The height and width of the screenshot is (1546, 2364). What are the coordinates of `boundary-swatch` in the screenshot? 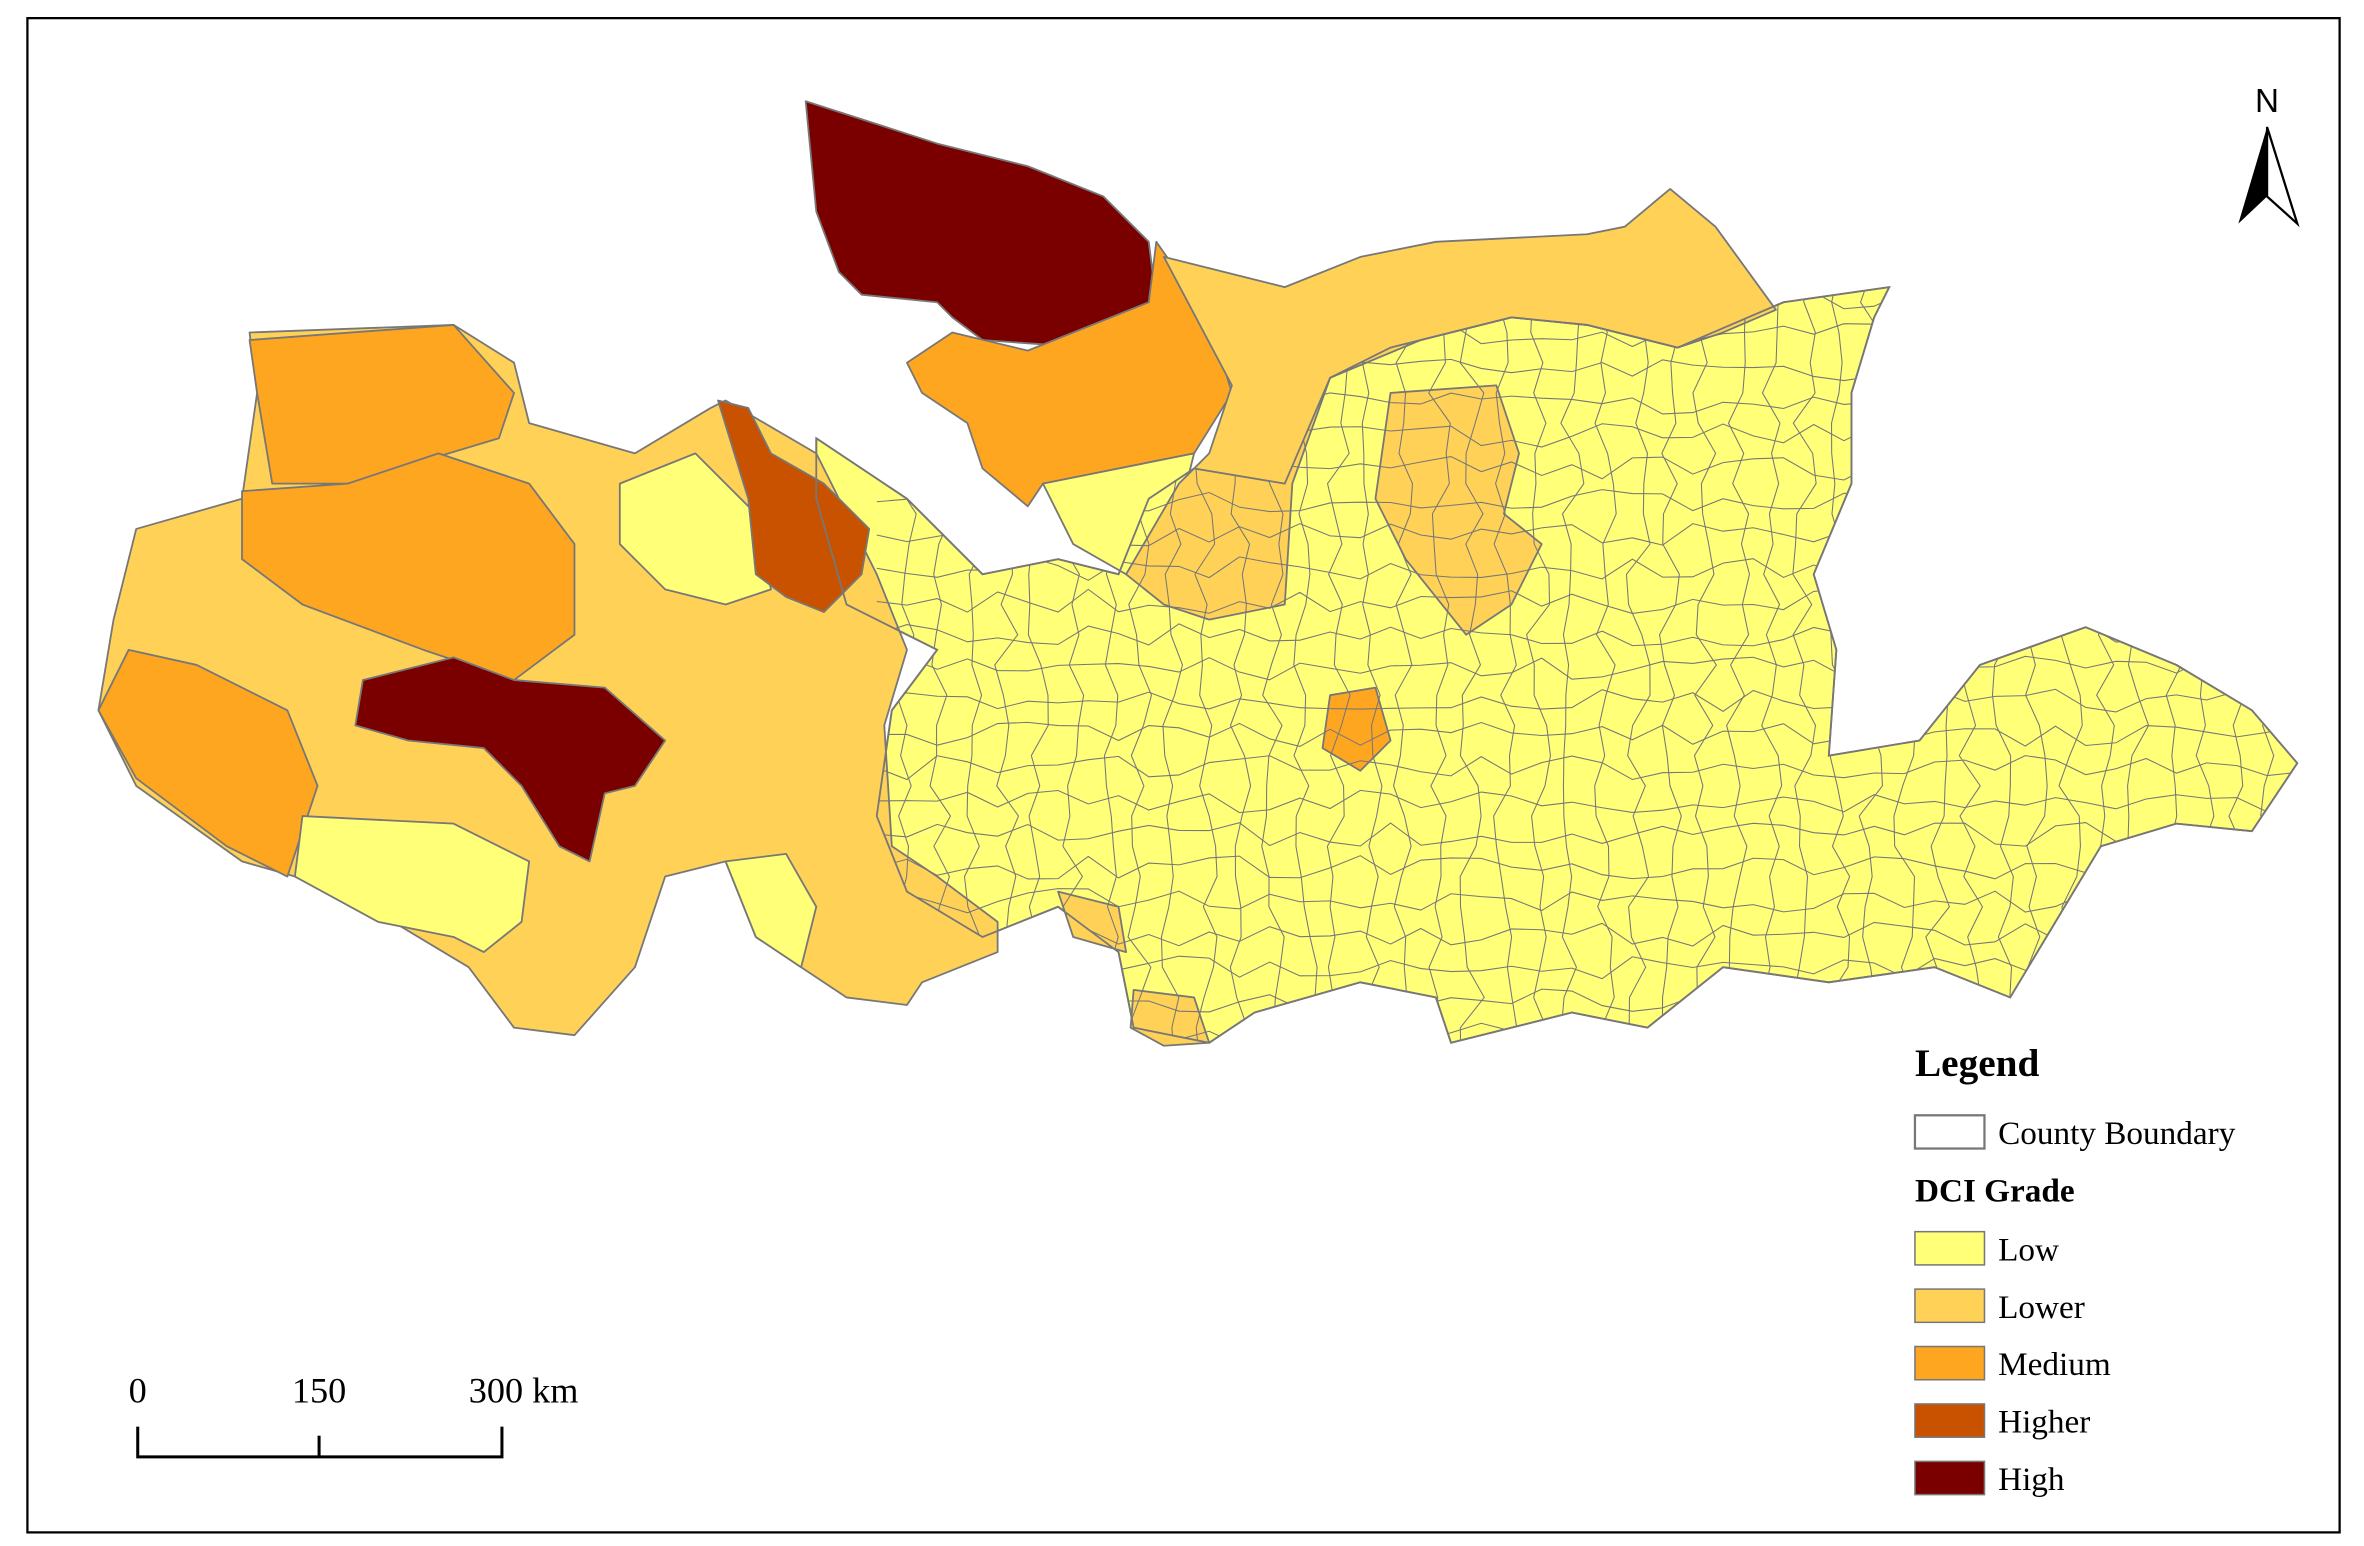 It's located at (1949, 1132).